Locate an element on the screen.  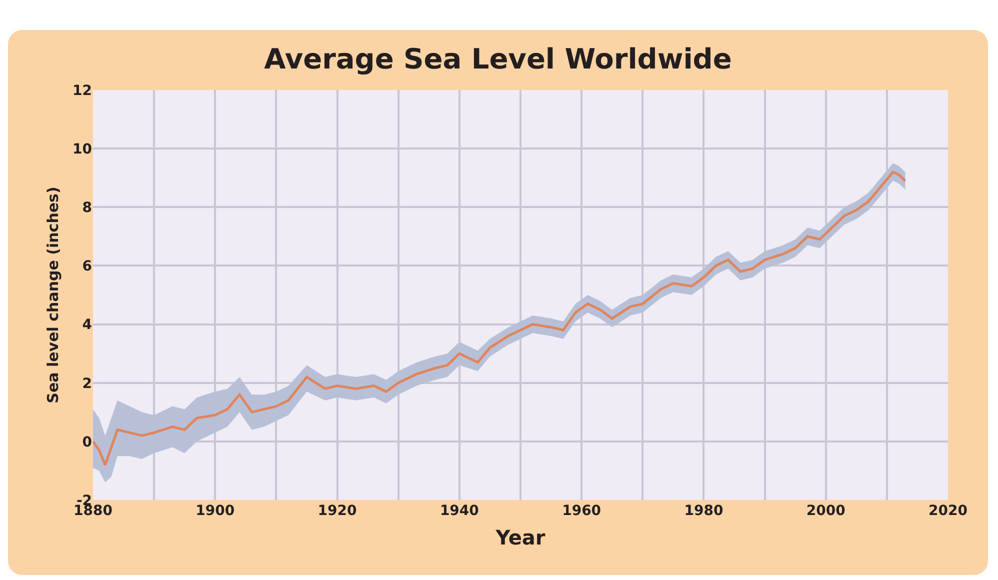
y-tick-label: 0 is located at coordinates (87, 442).